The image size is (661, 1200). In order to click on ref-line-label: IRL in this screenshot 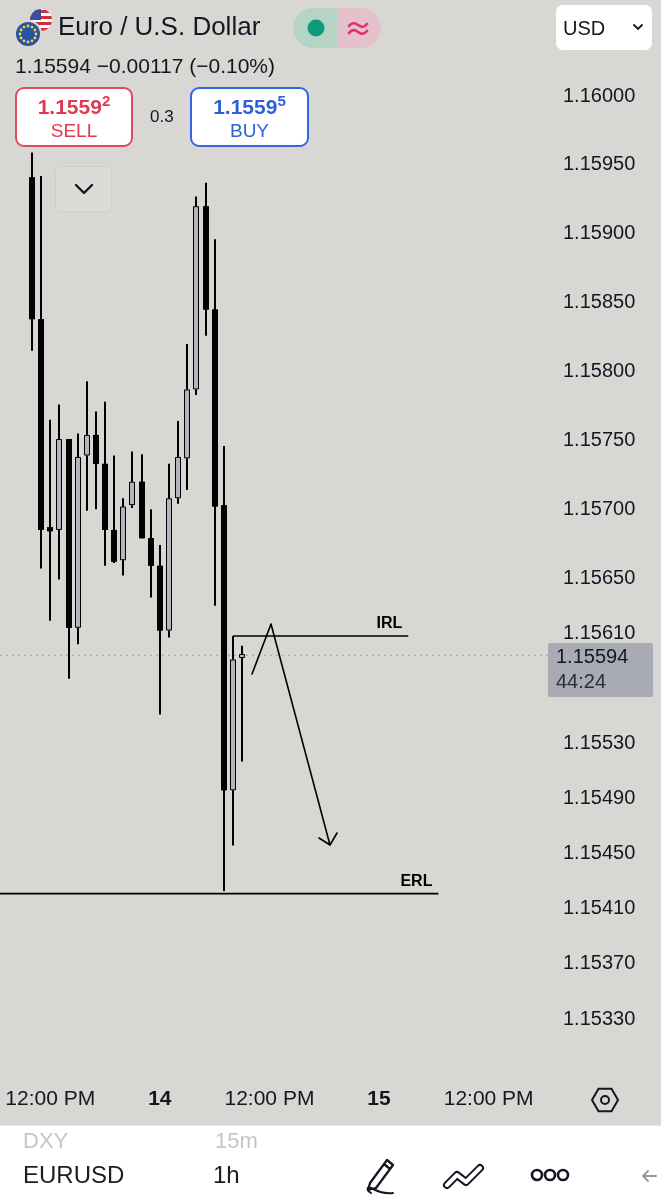, I will do `click(389, 623)`.